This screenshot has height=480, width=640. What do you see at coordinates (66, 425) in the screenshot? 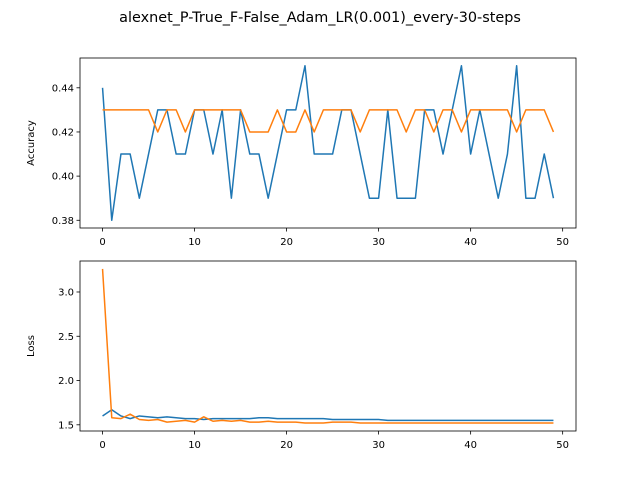
I see `y-tick-label: 1.5` at bounding box center [66, 425].